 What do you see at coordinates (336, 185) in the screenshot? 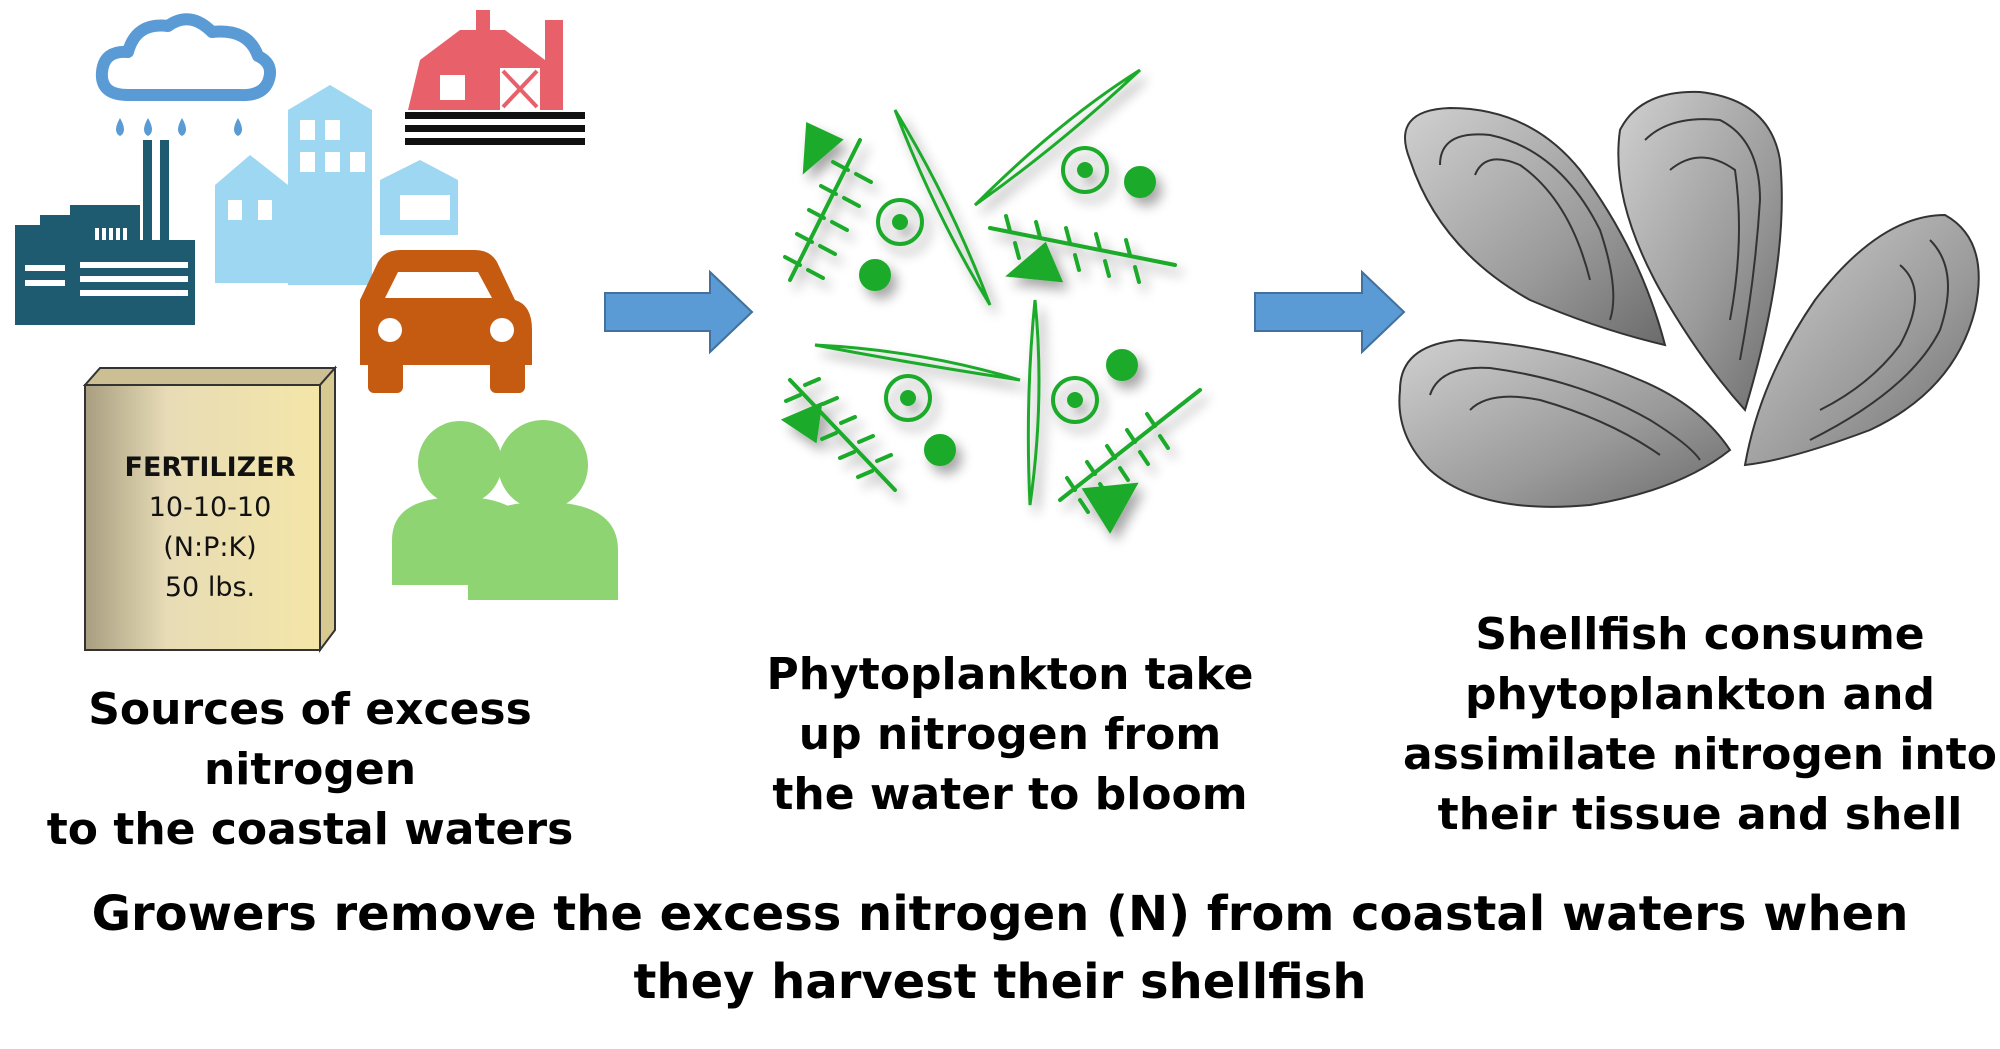
I see `houses-icon` at bounding box center [336, 185].